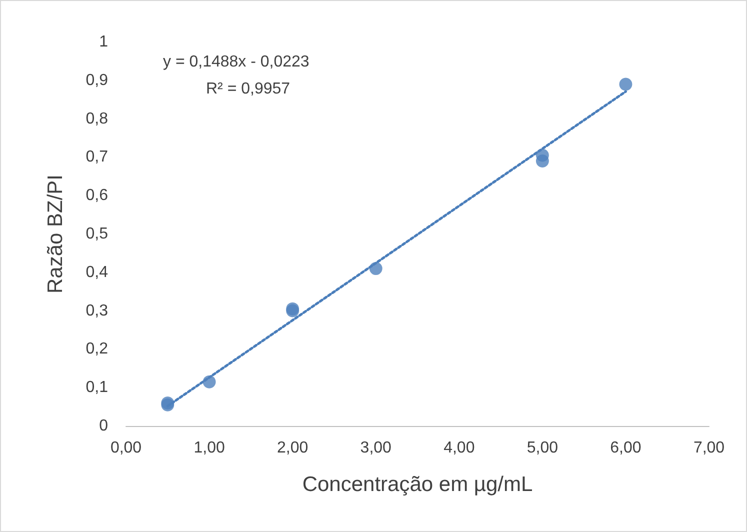  Describe the element at coordinates (97, 80) in the screenshot. I see `y-tick-label: 0,9` at that location.